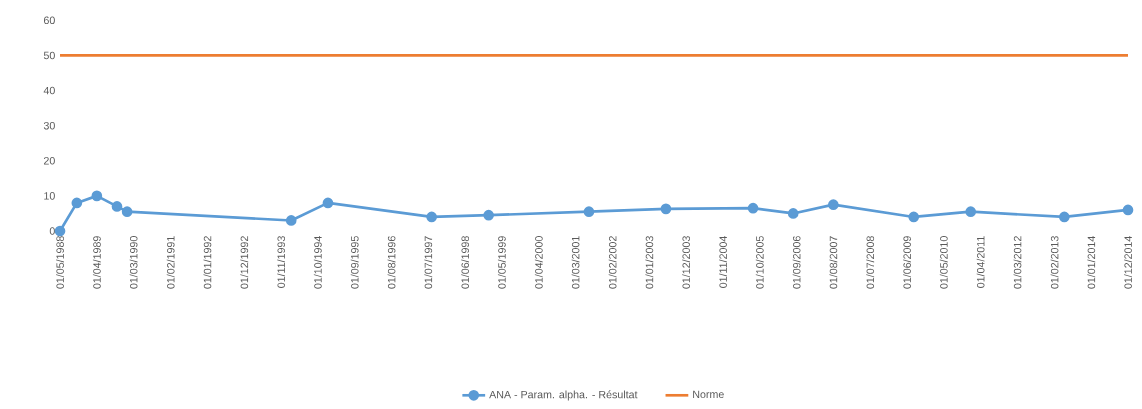 The image size is (1142, 409). Describe the element at coordinates (907, 262) in the screenshot. I see `x-tick-label: 01/06/2009` at that location.